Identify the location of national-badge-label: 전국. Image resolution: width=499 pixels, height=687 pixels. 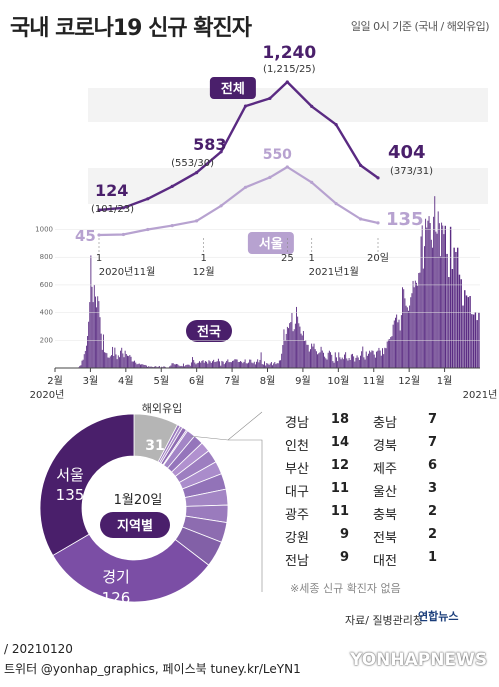
(209, 332).